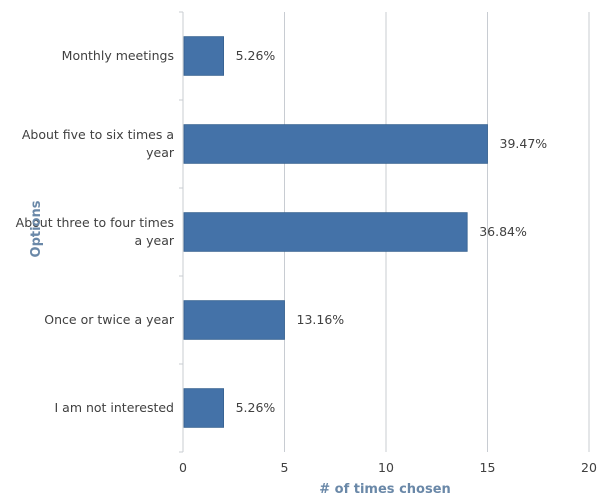  What do you see at coordinates (524, 143) in the screenshot?
I see `data-label: 39.47%` at bounding box center [524, 143].